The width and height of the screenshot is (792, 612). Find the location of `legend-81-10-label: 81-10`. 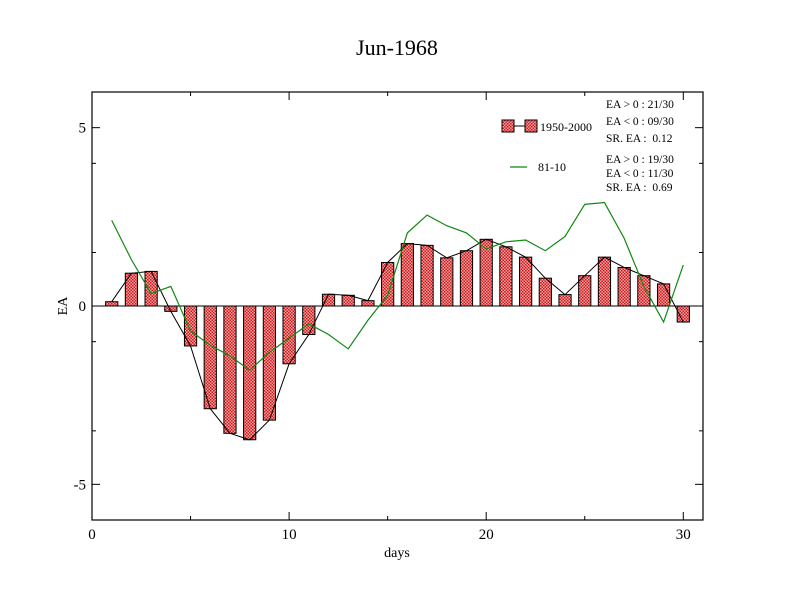

legend-81-10-label: 81-10 is located at coordinates (552, 167).